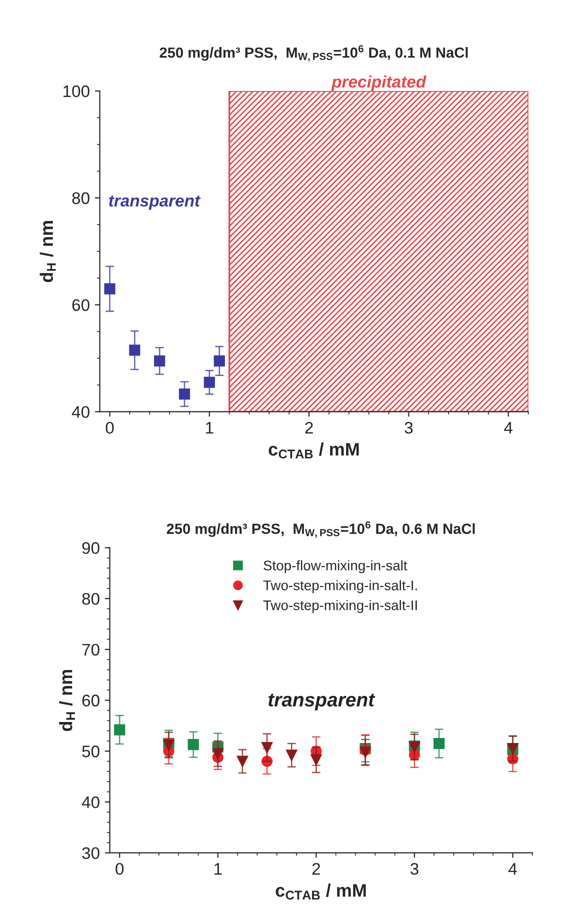  I want to click on band-label: precipitated, so click(378, 83).